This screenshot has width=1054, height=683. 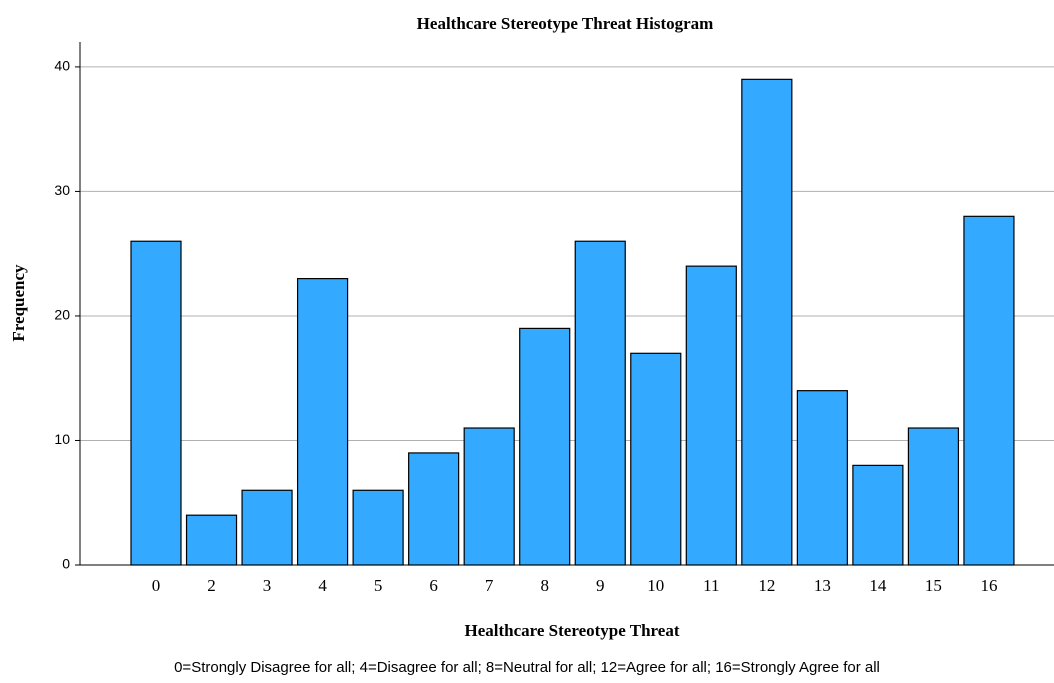 What do you see at coordinates (988, 585) in the screenshot?
I see `x-tick-label: 16` at bounding box center [988, 585].